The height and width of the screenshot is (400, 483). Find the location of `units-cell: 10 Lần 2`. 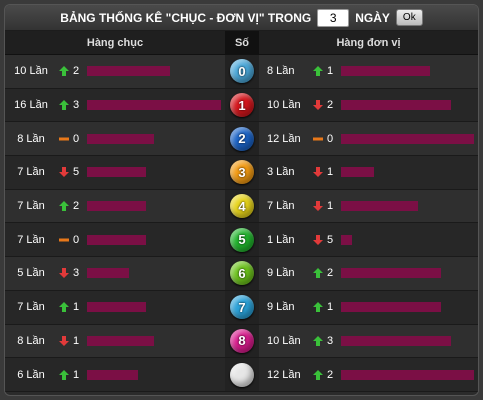

units-cell: 10 Lần 2 is located at coordinates (368, 105).